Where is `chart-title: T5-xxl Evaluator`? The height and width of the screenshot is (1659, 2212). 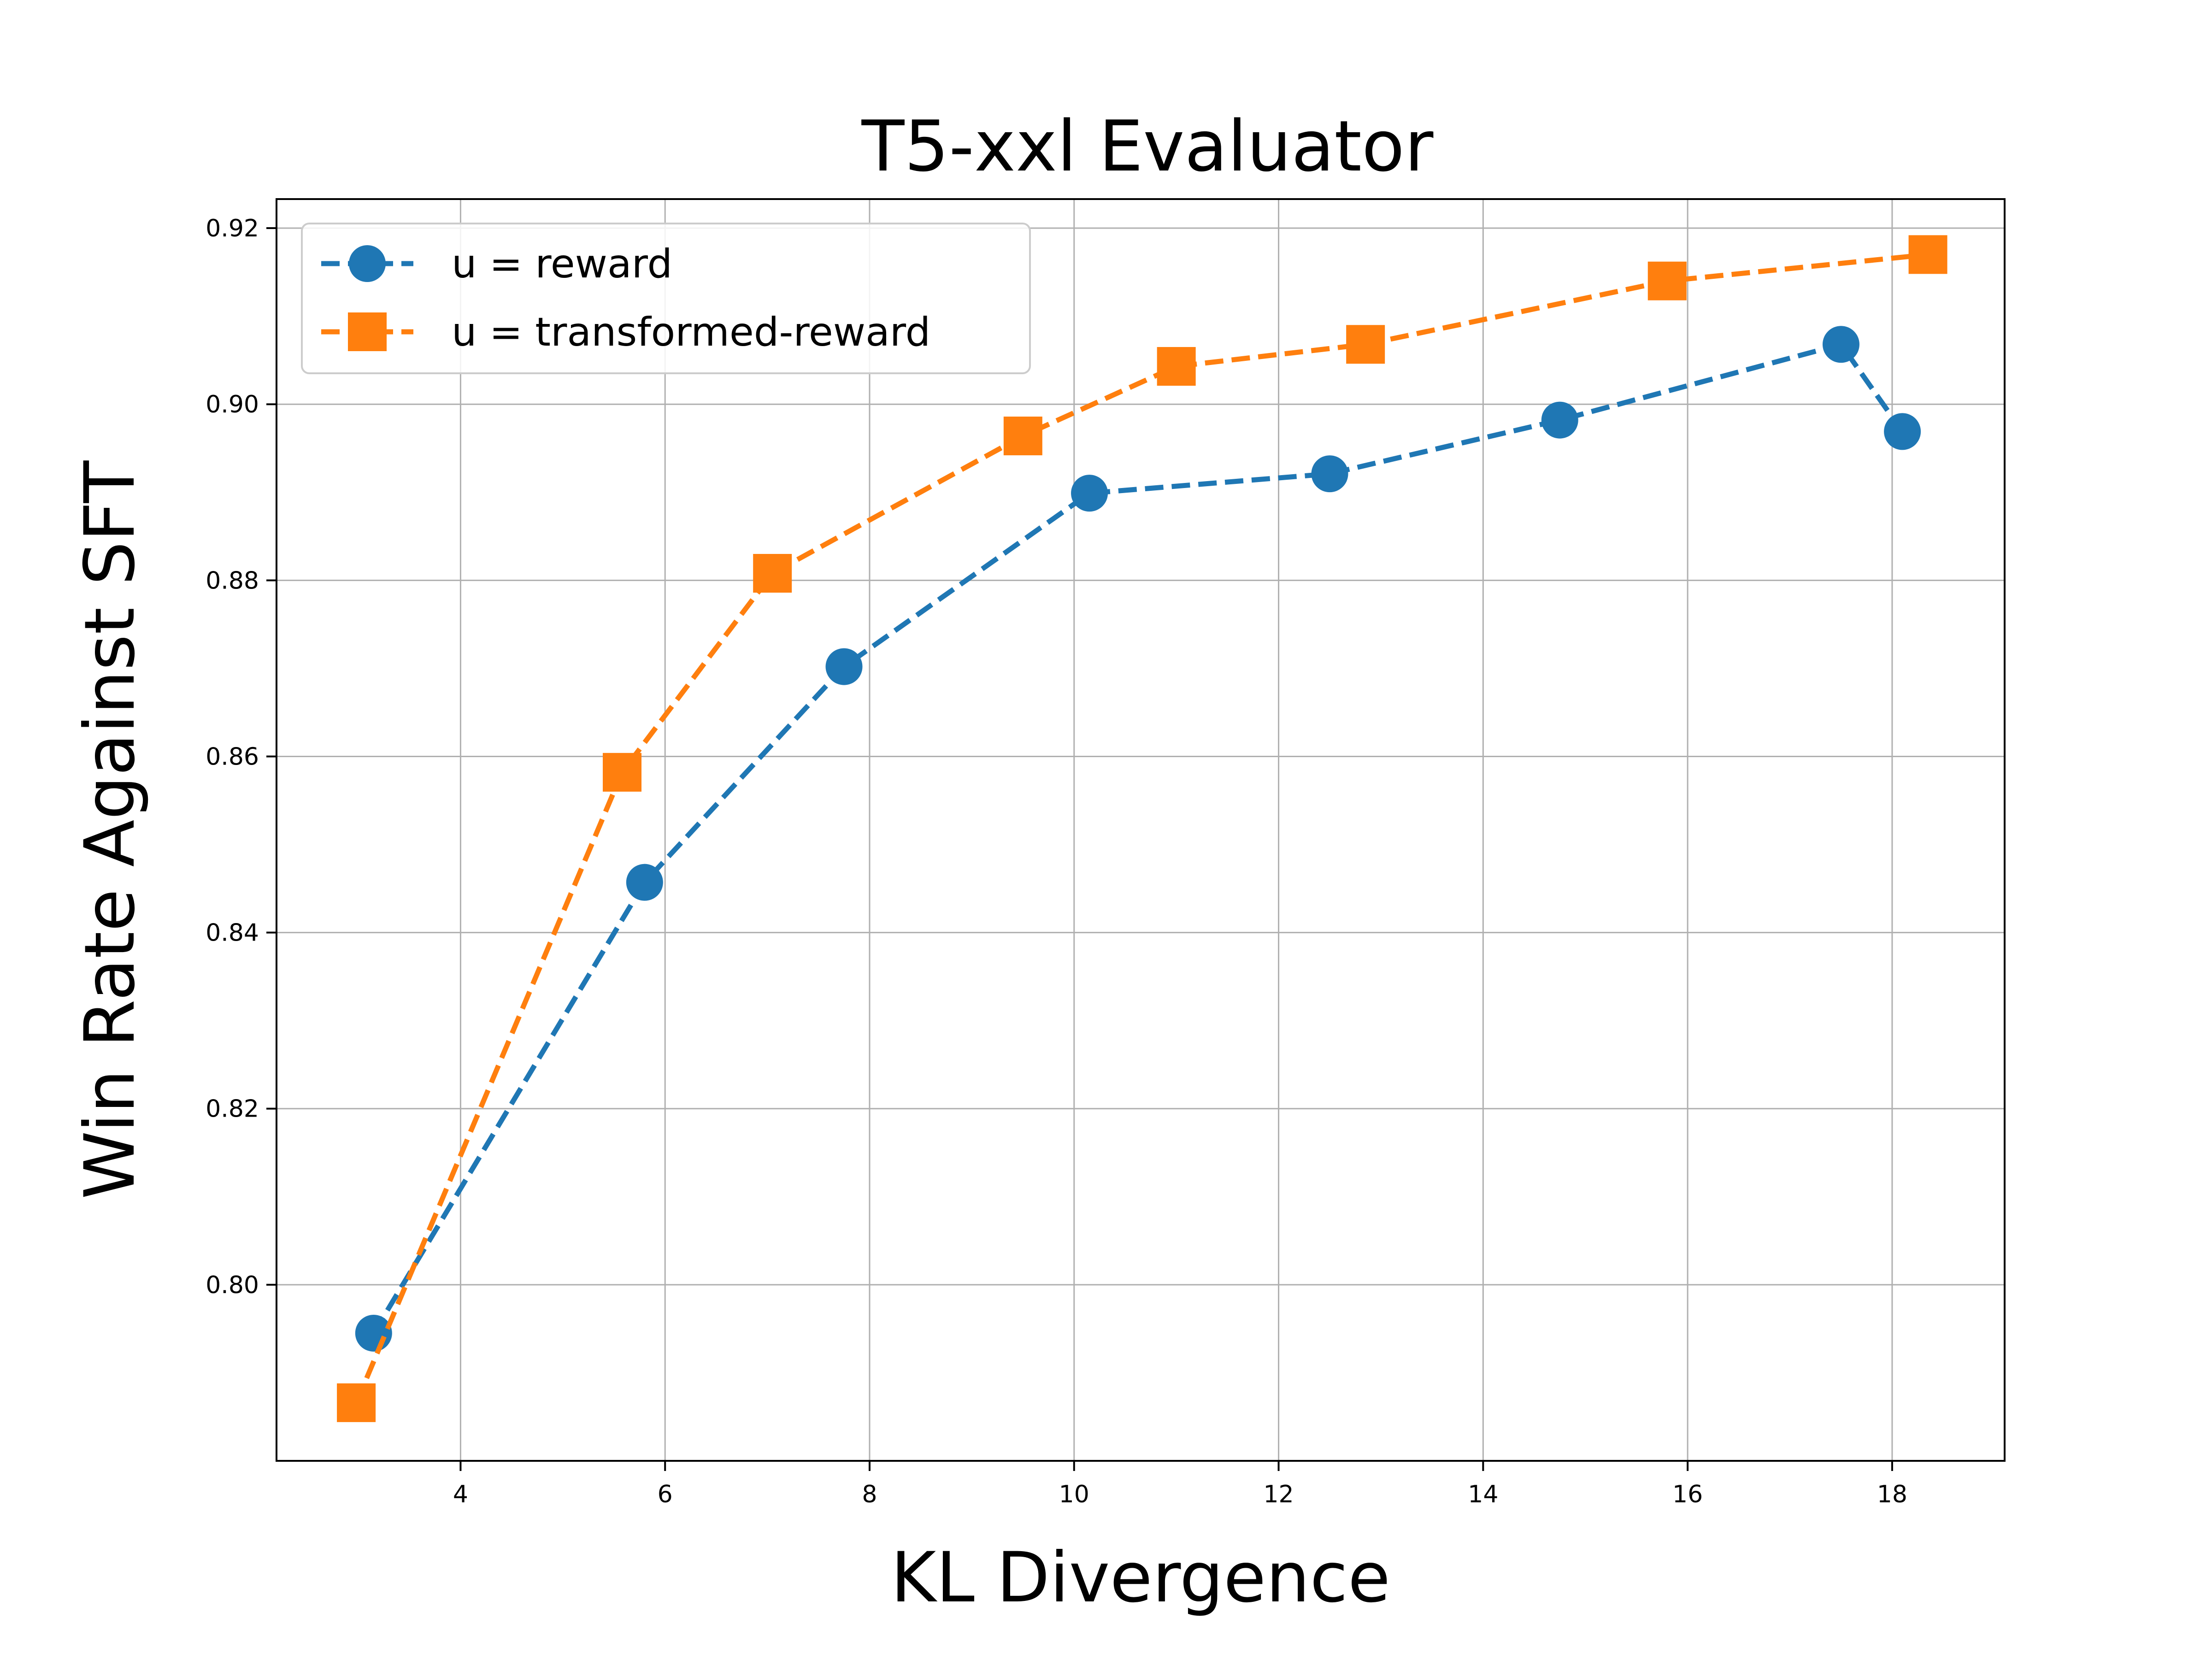
chart-title: T5-xxl Evaluator is located at coordinates (1147, 146).